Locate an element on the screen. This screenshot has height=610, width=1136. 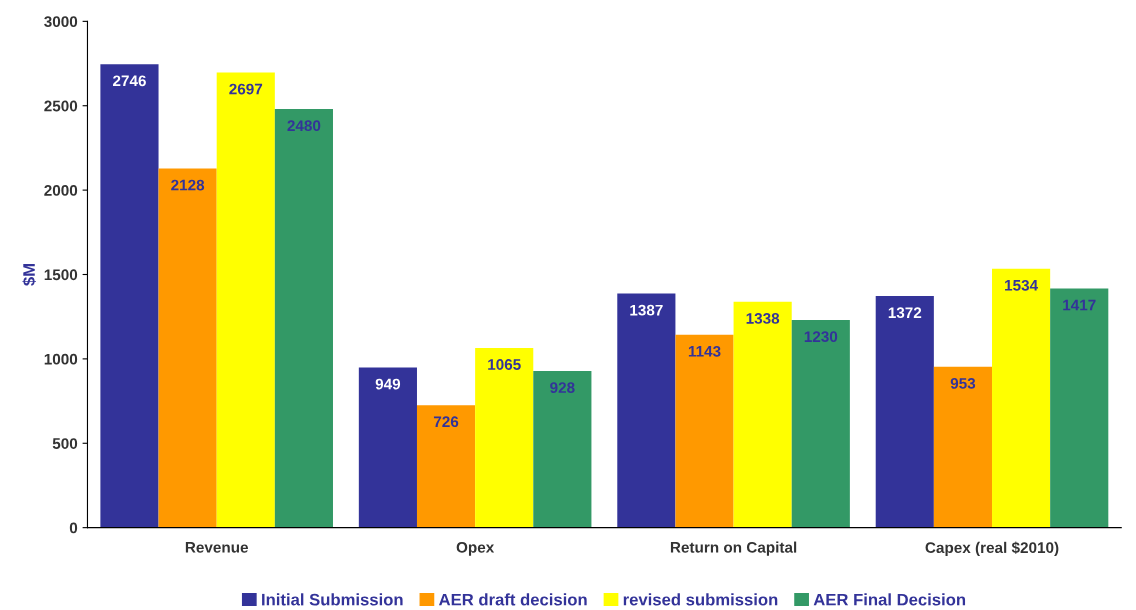
y-tick-label: 1000 is located at coordinates (61, 359).